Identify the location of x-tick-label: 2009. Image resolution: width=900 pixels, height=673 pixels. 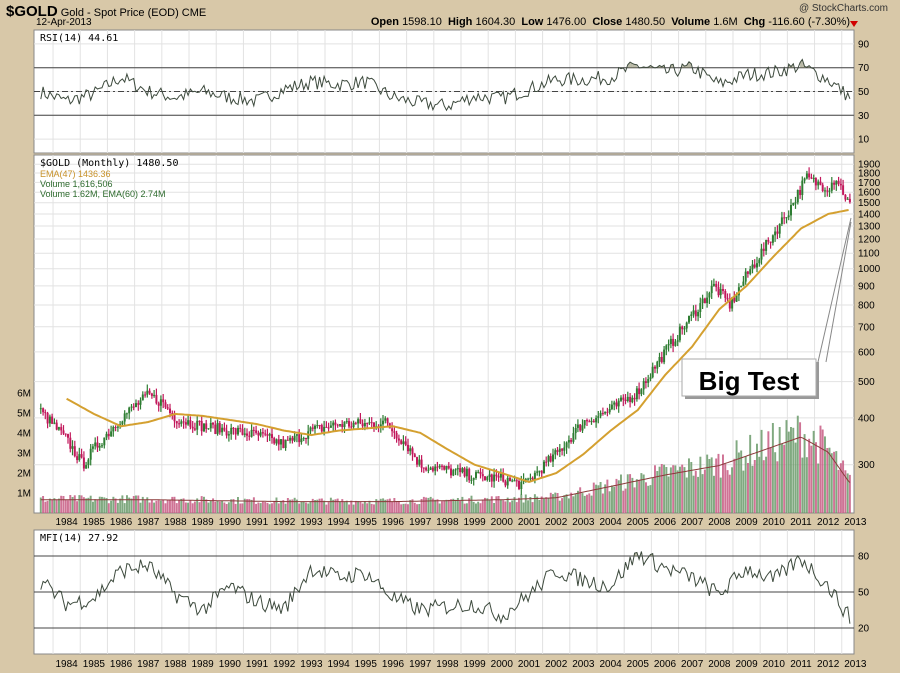
(746, 522).